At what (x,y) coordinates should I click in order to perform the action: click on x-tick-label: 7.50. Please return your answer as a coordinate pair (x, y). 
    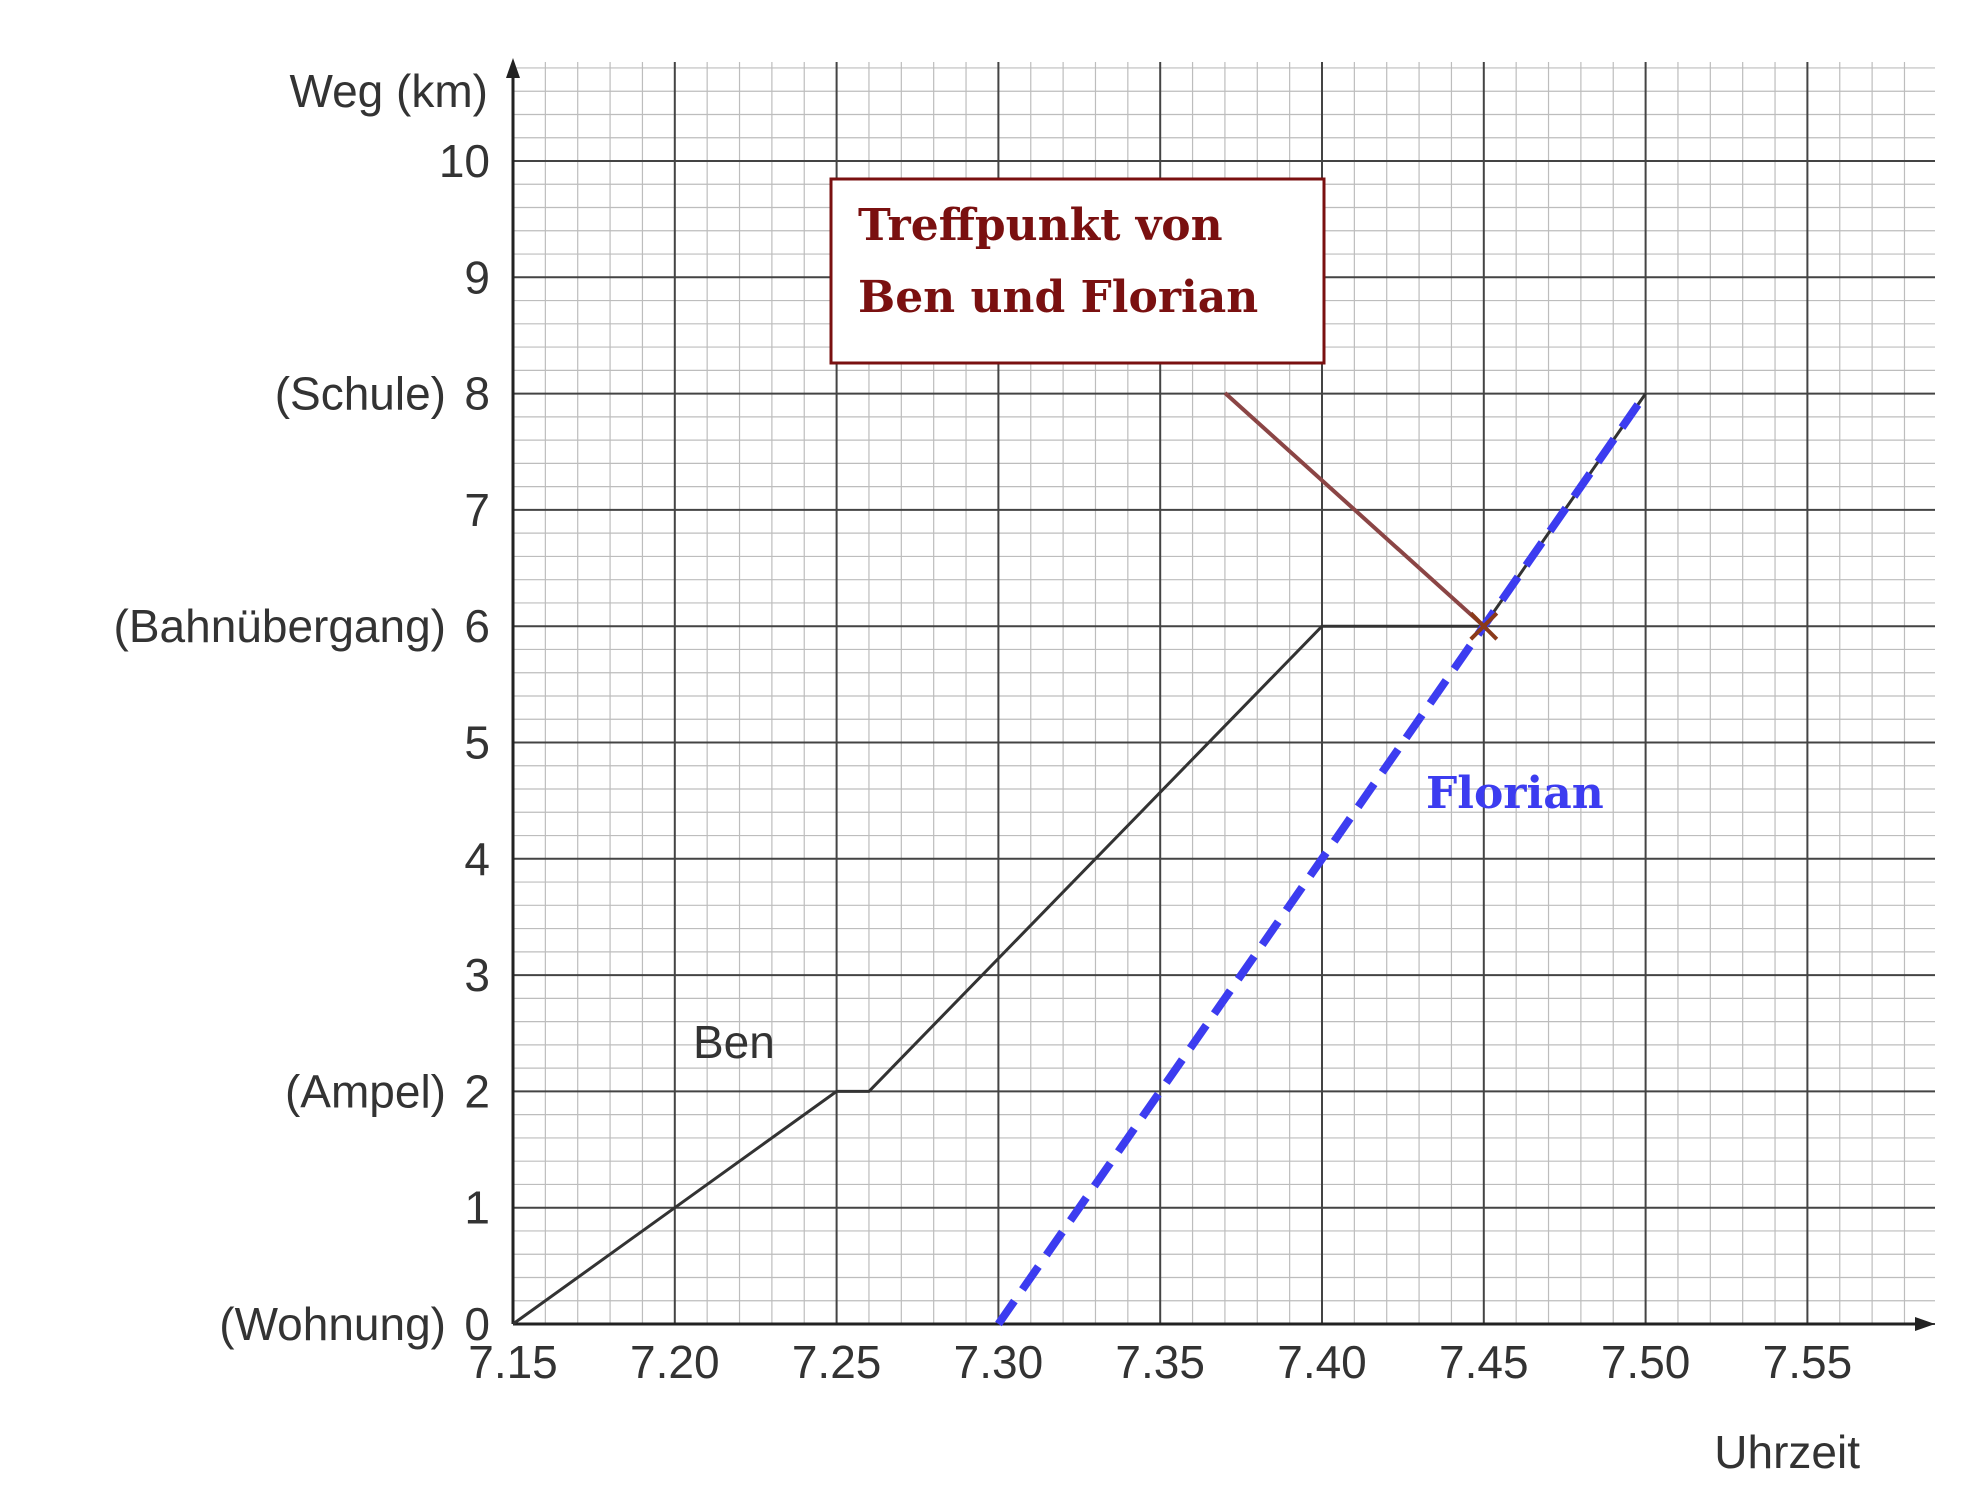
    Looking at the image, I should click on (1646, 1362).